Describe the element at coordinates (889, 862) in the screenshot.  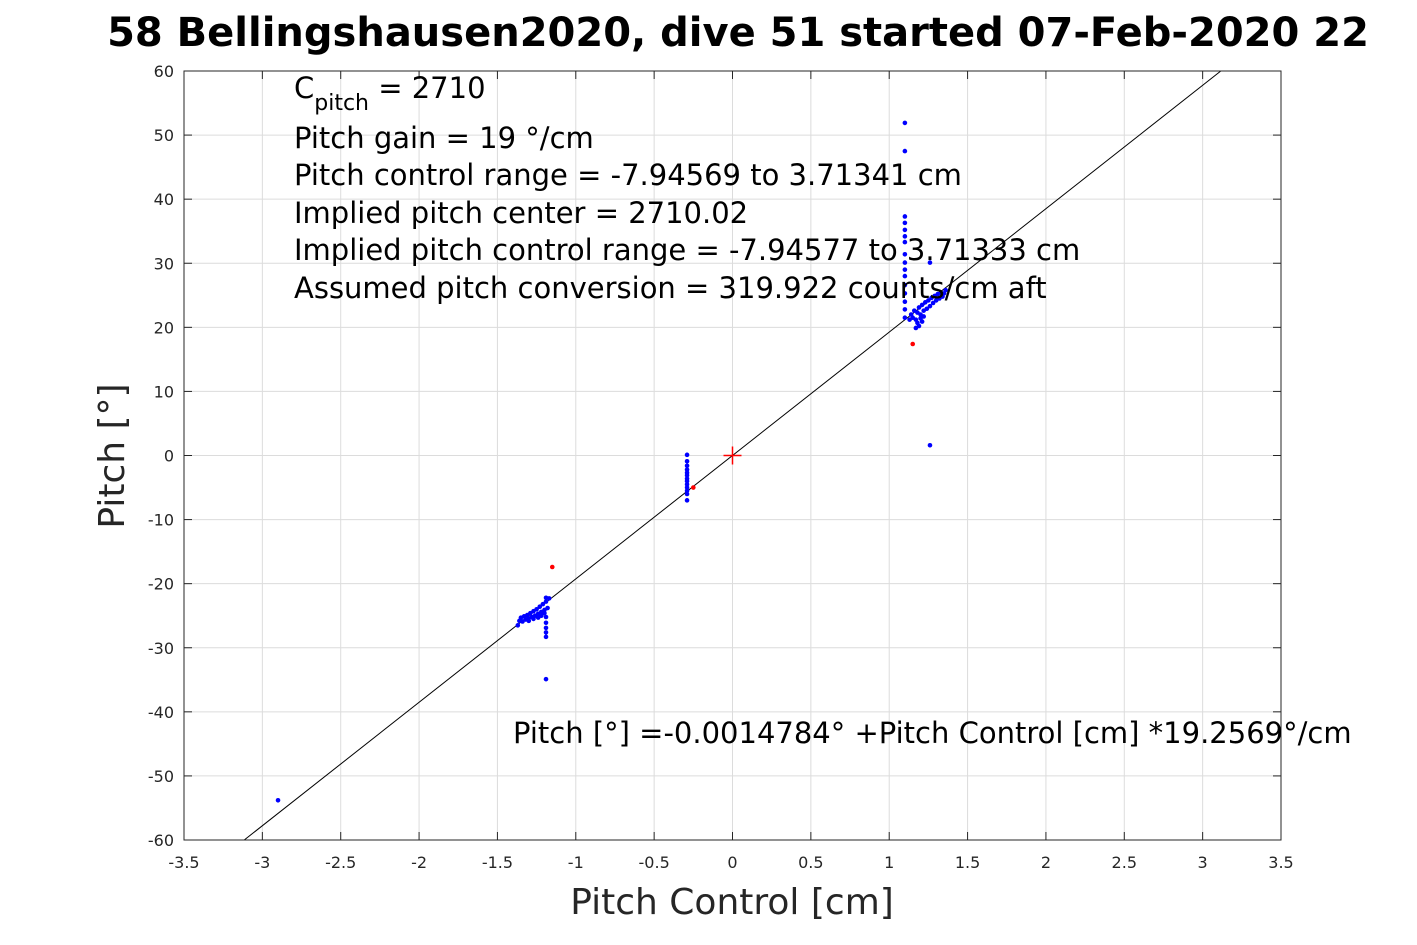
I see `x-tick-label: 1` at that location.